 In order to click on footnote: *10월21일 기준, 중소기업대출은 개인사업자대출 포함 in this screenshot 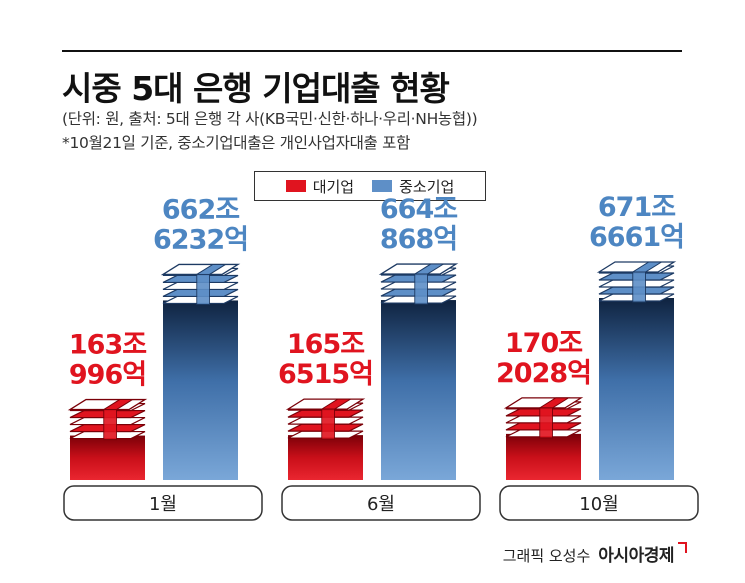, I will do `click(236, 143)`.